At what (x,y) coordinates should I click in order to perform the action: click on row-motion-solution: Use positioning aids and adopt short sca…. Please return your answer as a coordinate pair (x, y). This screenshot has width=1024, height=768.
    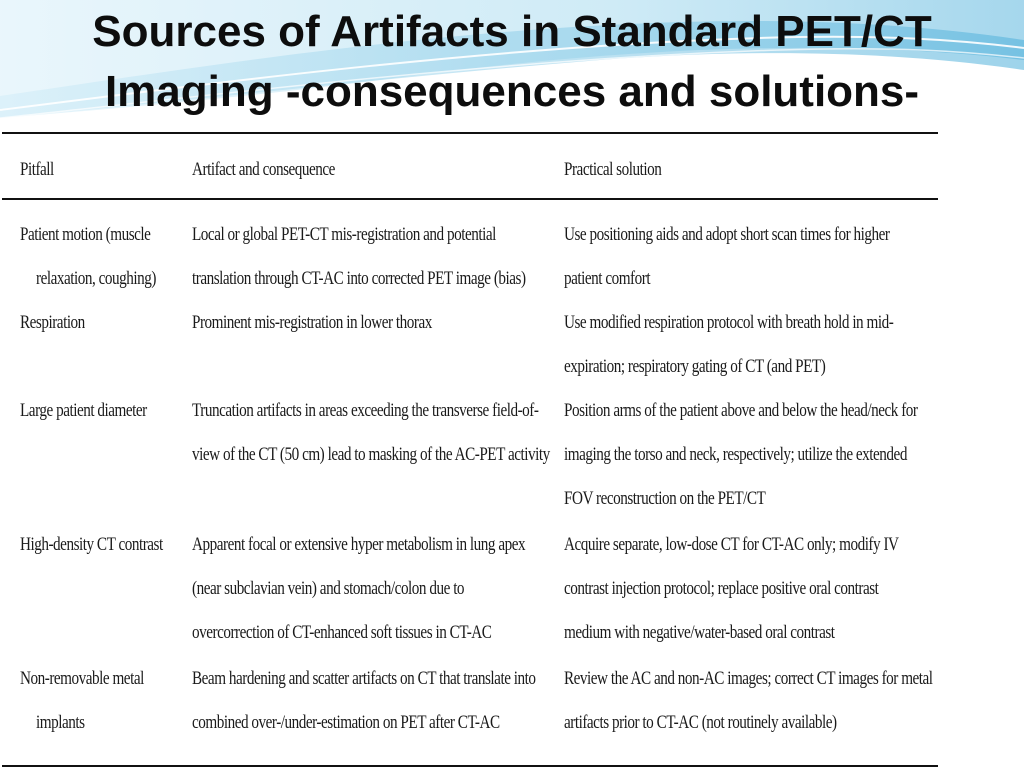
    Looking at the image, I should click on (727, 257).